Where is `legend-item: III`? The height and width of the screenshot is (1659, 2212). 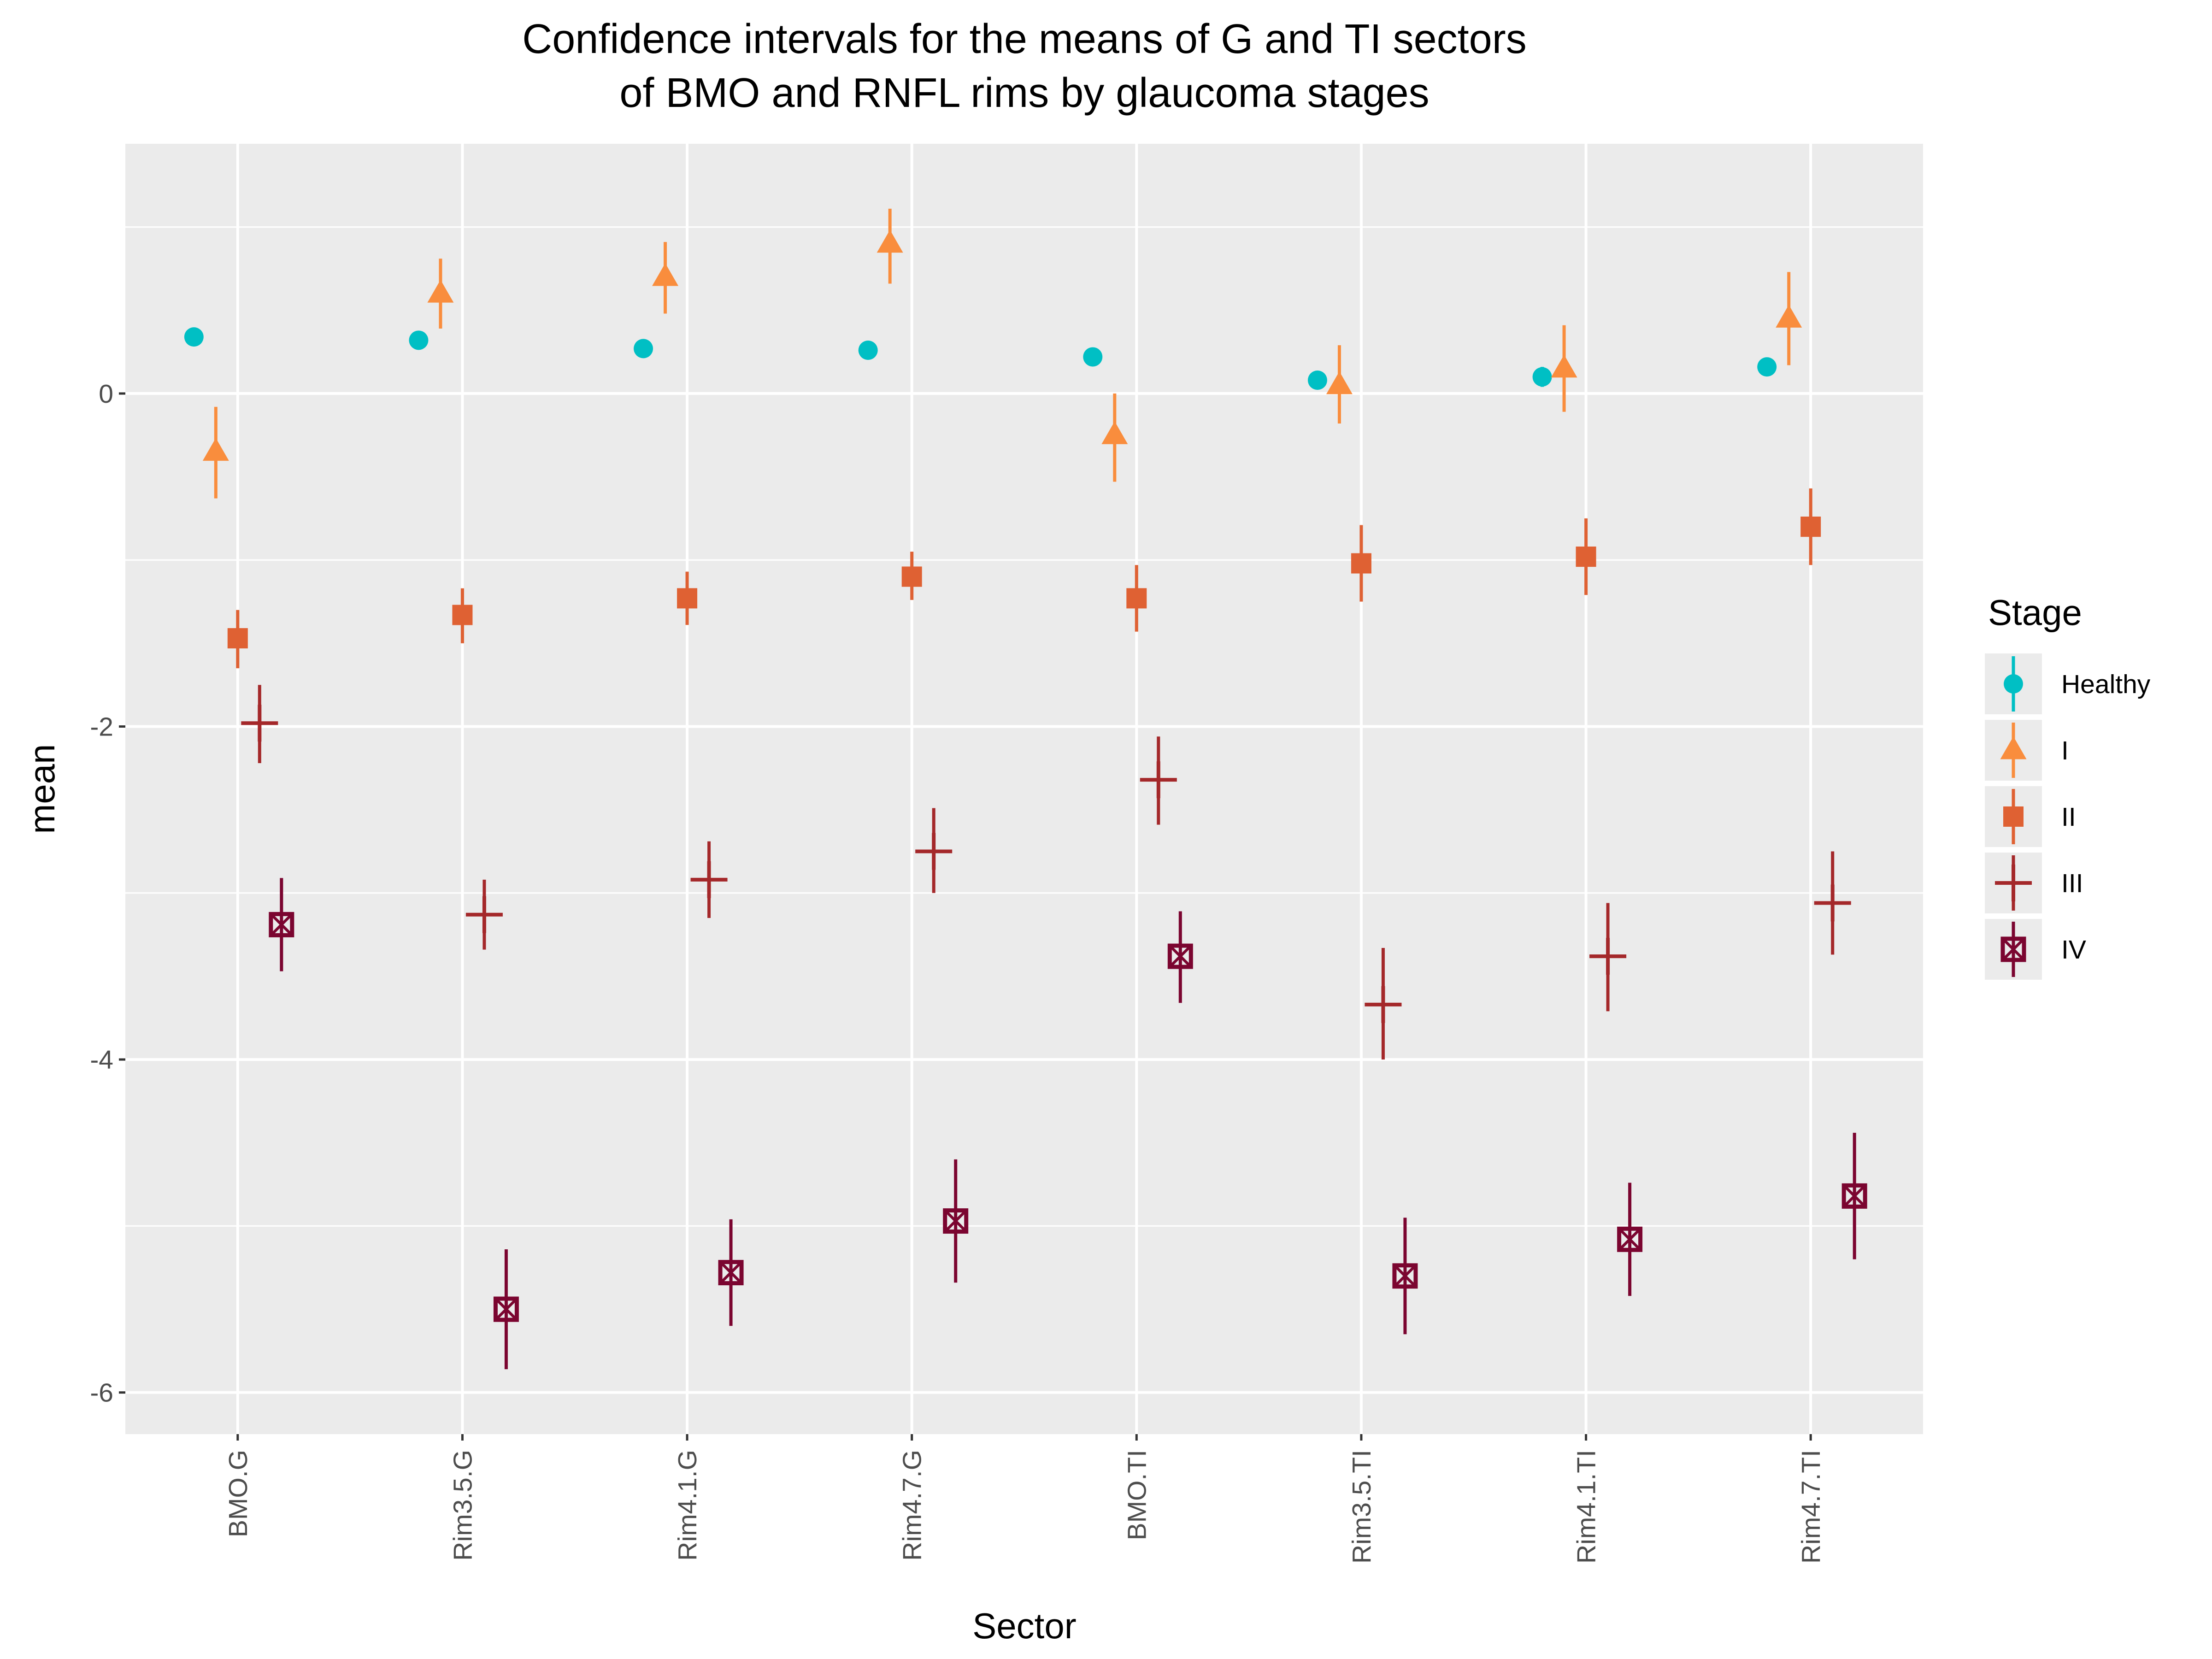
legend-item: III is located at coordinates (2034, 883).